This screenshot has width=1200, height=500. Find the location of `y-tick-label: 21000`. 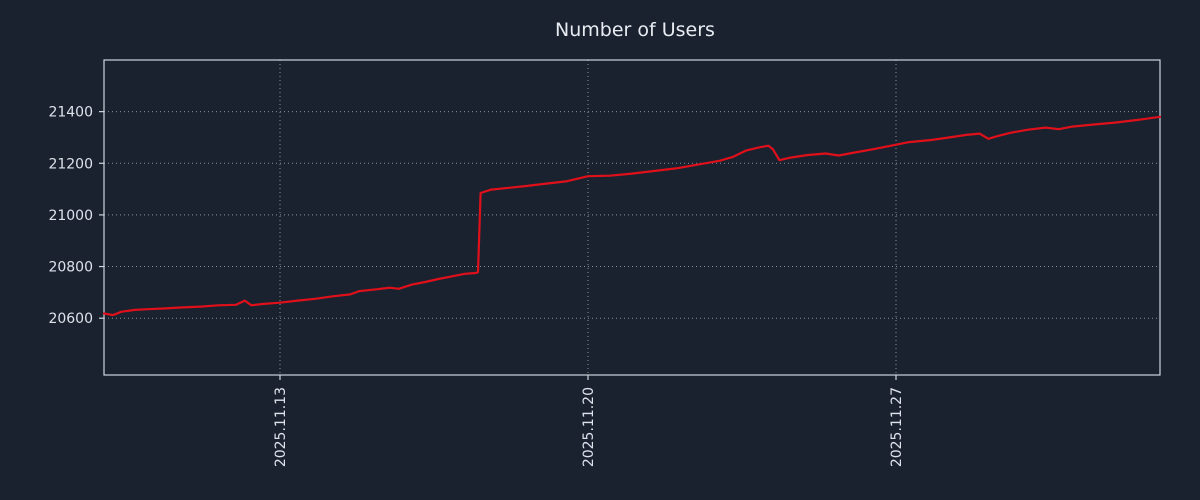

y-tick-label: 21000 is located at coordinates (70, 216).